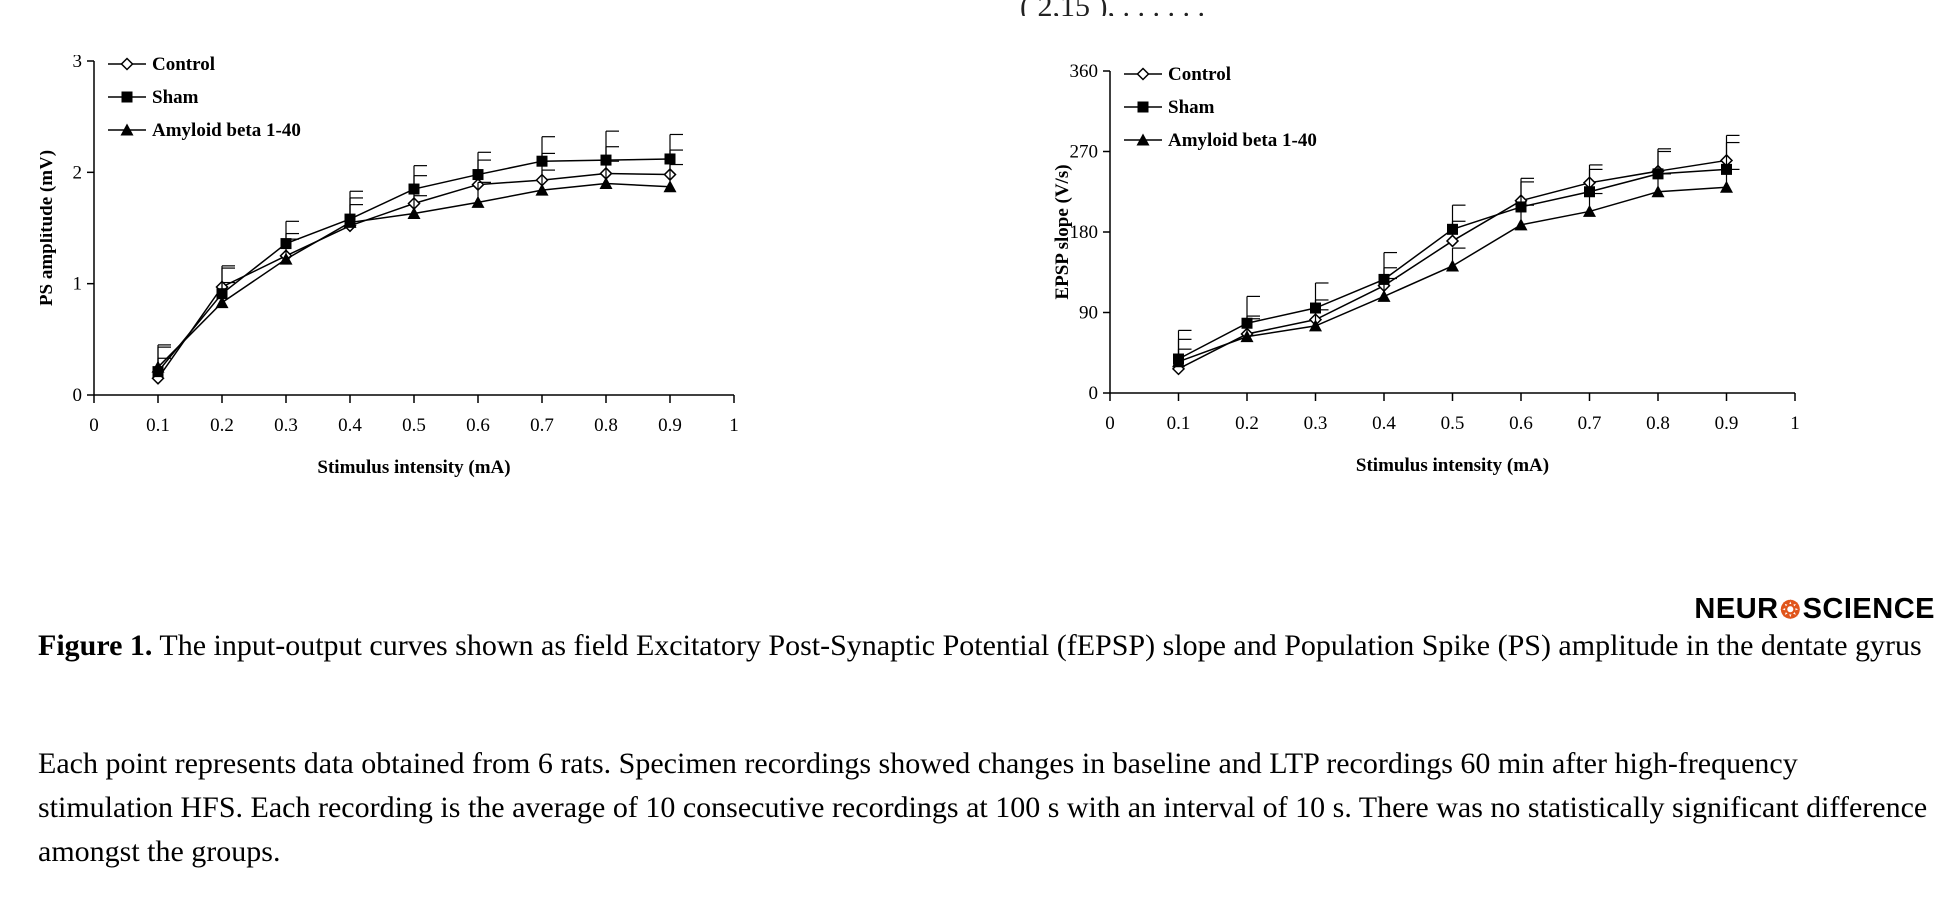 The height and width of the screenshot is (905, 1957). Describe the element at coordinates (1736, 609) in the screenshot. I see `logo-text-left: NEUR` at that location.